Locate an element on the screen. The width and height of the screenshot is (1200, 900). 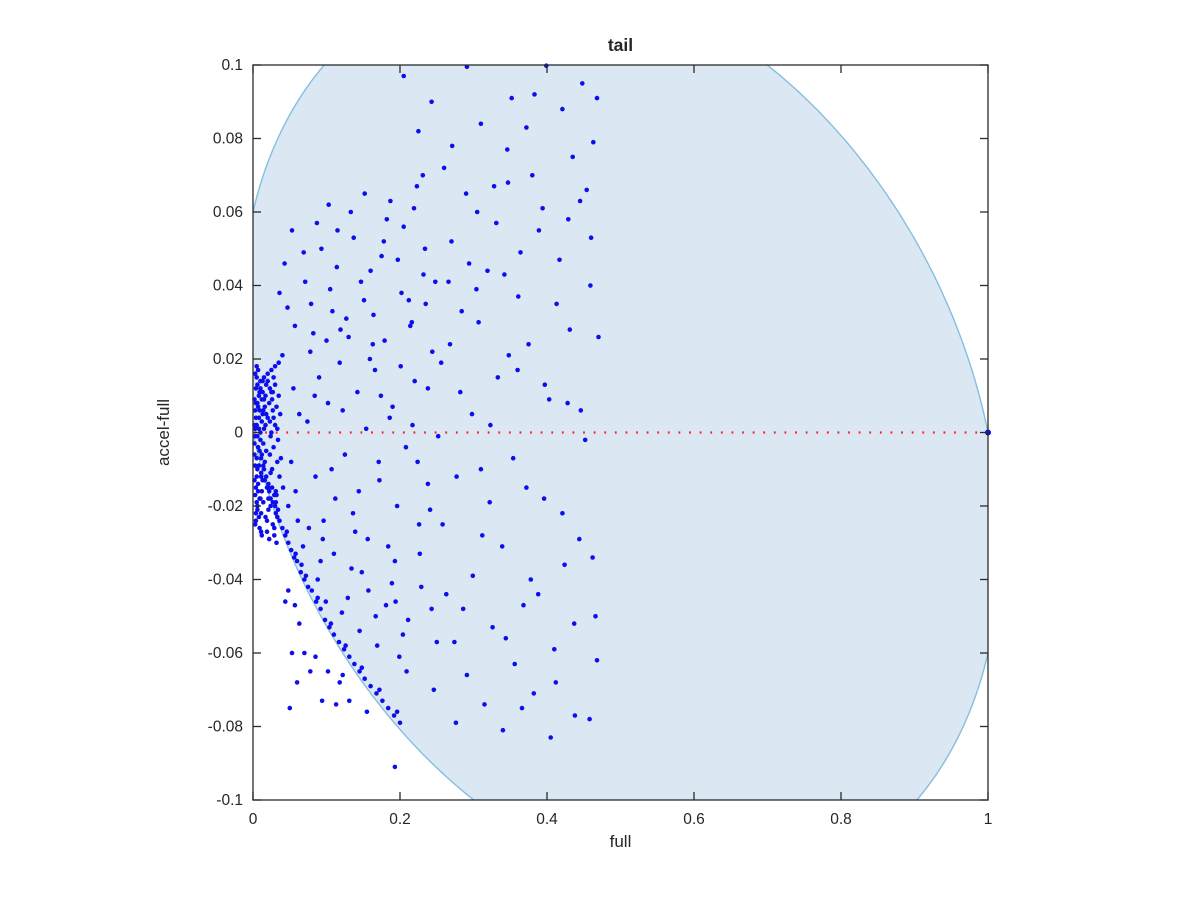
x-tick-label: 0.8 is located at coordinates (841, 819).